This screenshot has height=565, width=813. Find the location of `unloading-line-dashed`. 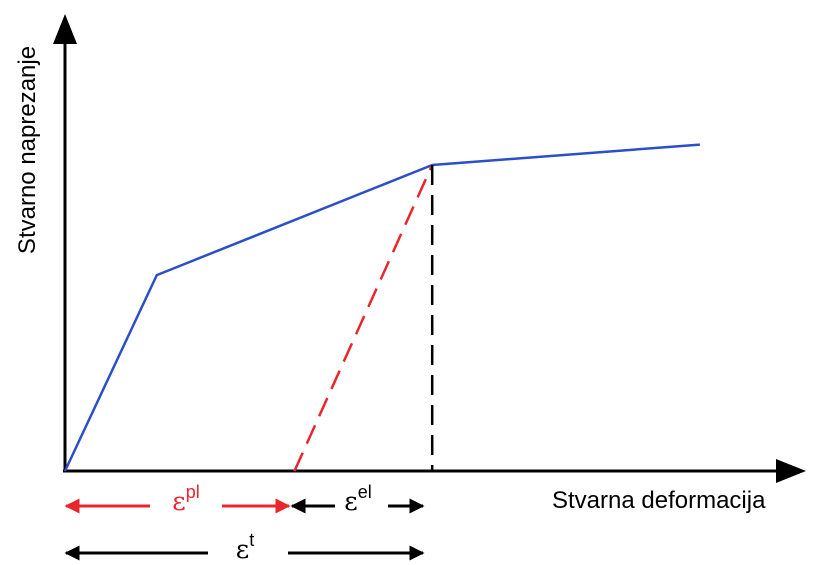

unloading-line-dashed is located at coordinates (363, 318).